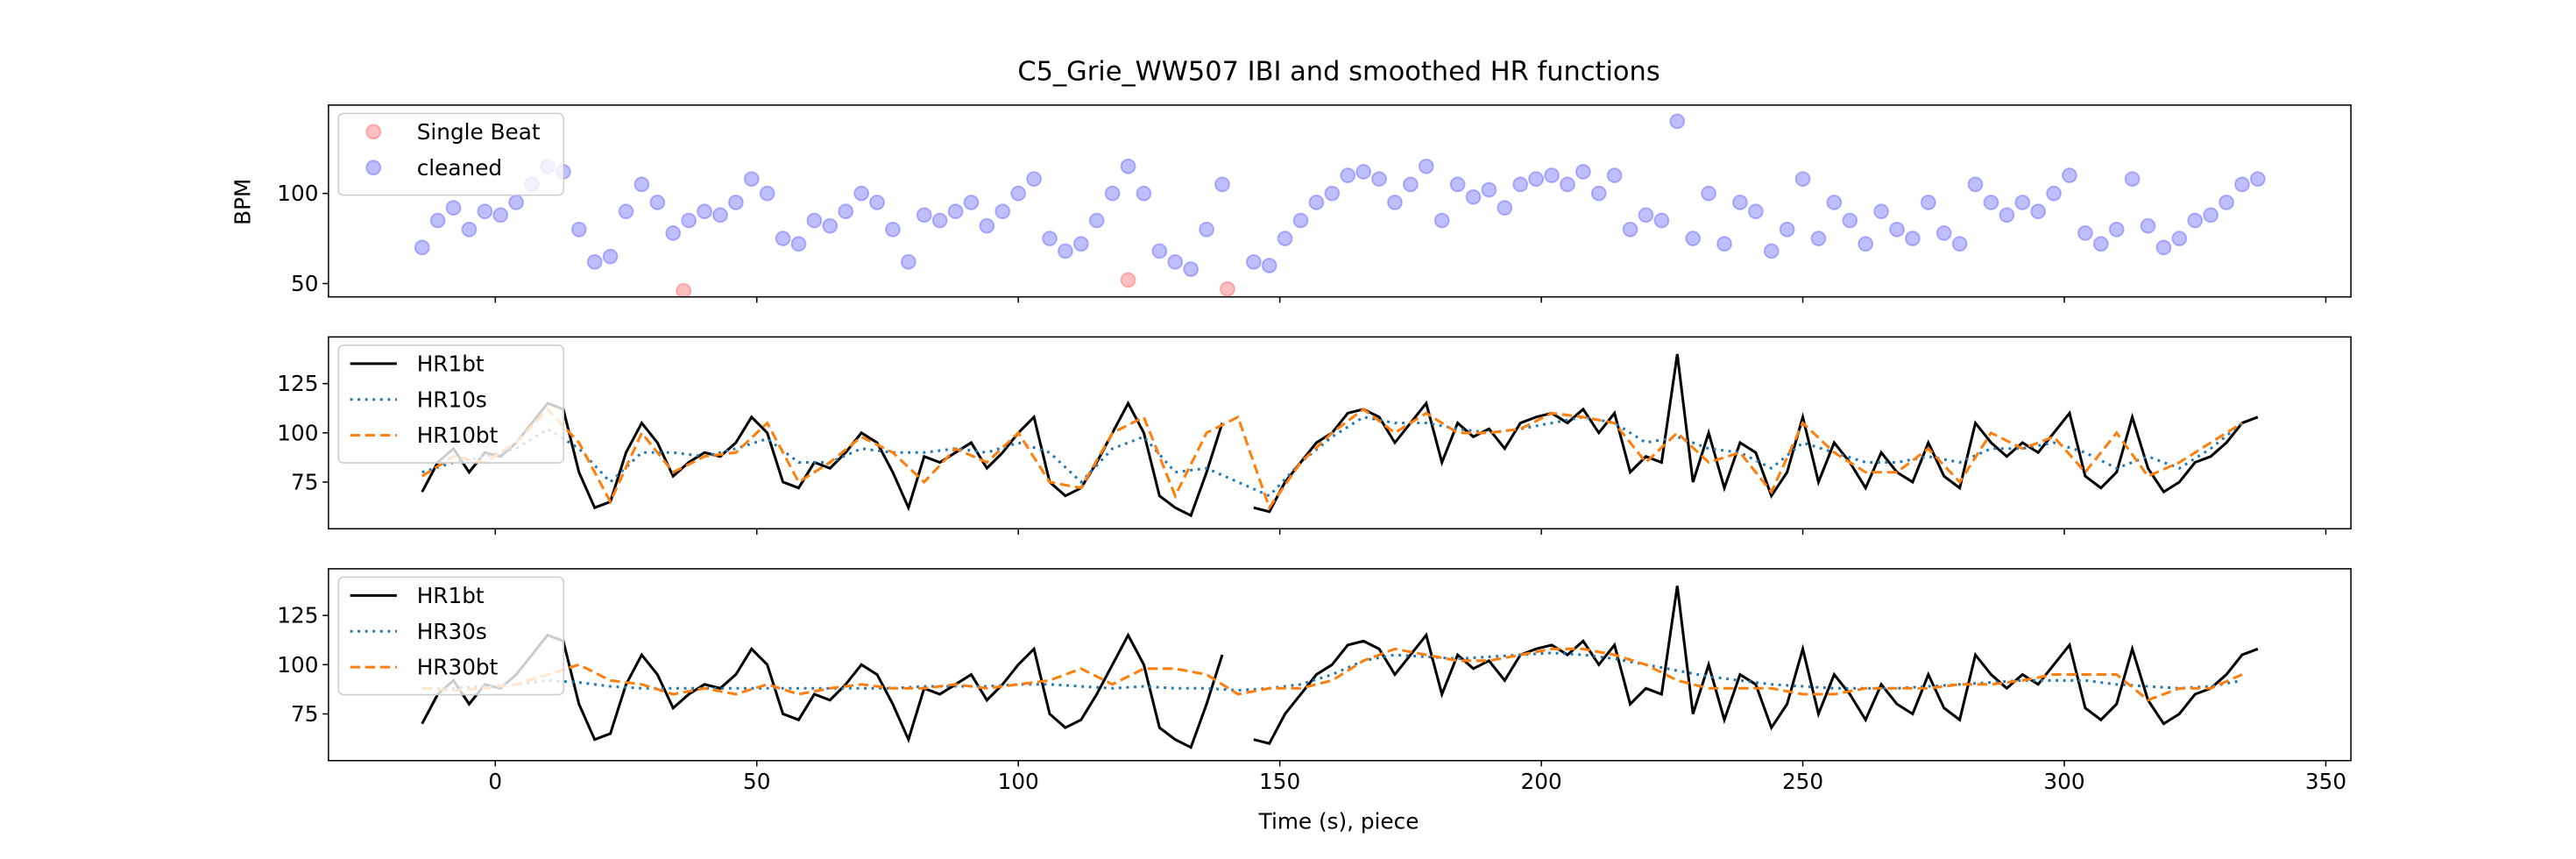  What do you see at coordinates (1338, 821) in the screenshot?
I see `x-axis-label: Time (s), piece` at bounding box center [1338, 821].